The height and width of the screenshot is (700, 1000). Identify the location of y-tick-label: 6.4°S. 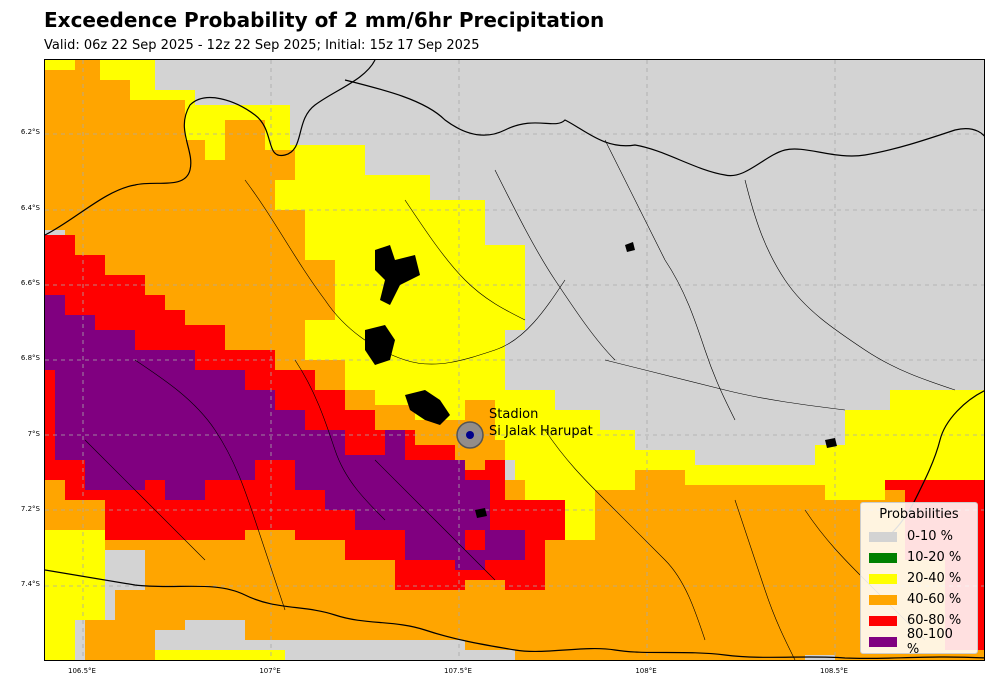
(30, 208).